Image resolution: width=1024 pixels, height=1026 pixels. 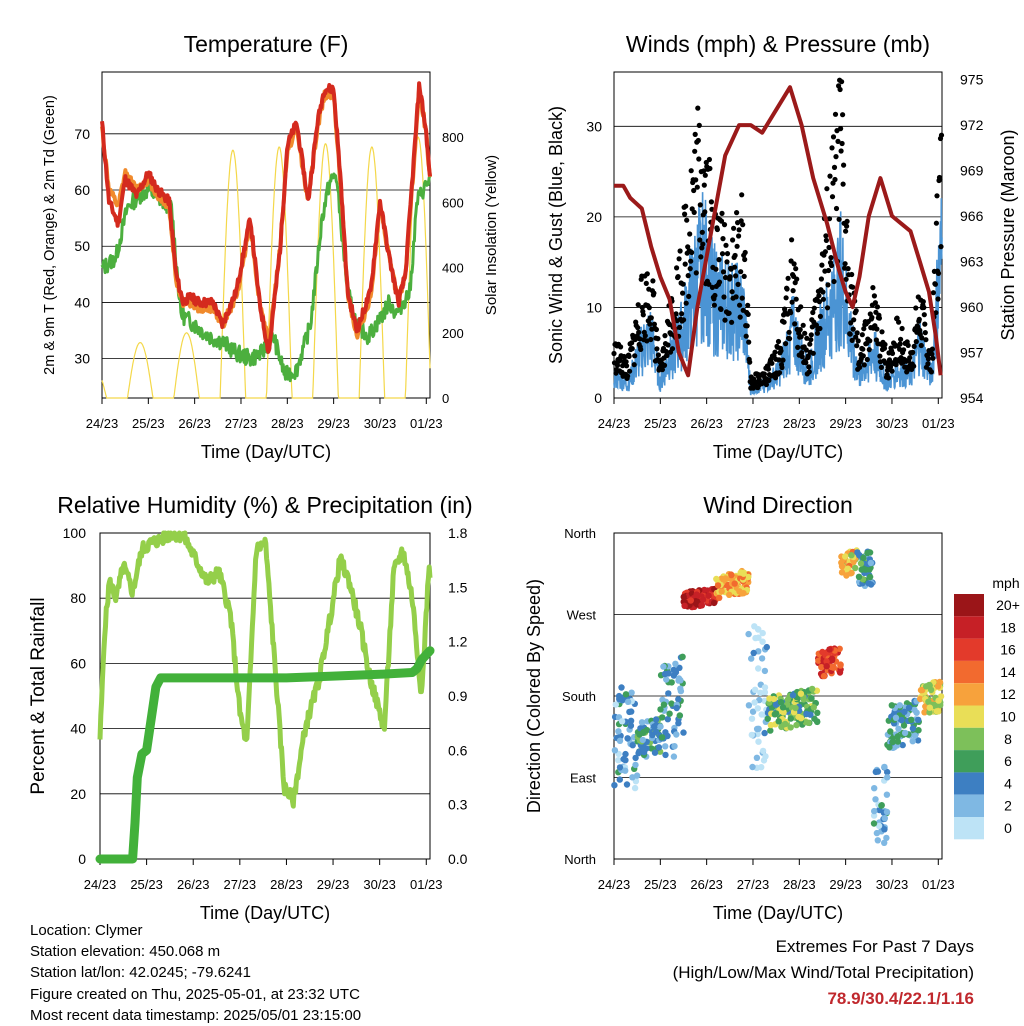 I want to click on x-tick-label-1-4: 28/23, so click(x=799, y=423).